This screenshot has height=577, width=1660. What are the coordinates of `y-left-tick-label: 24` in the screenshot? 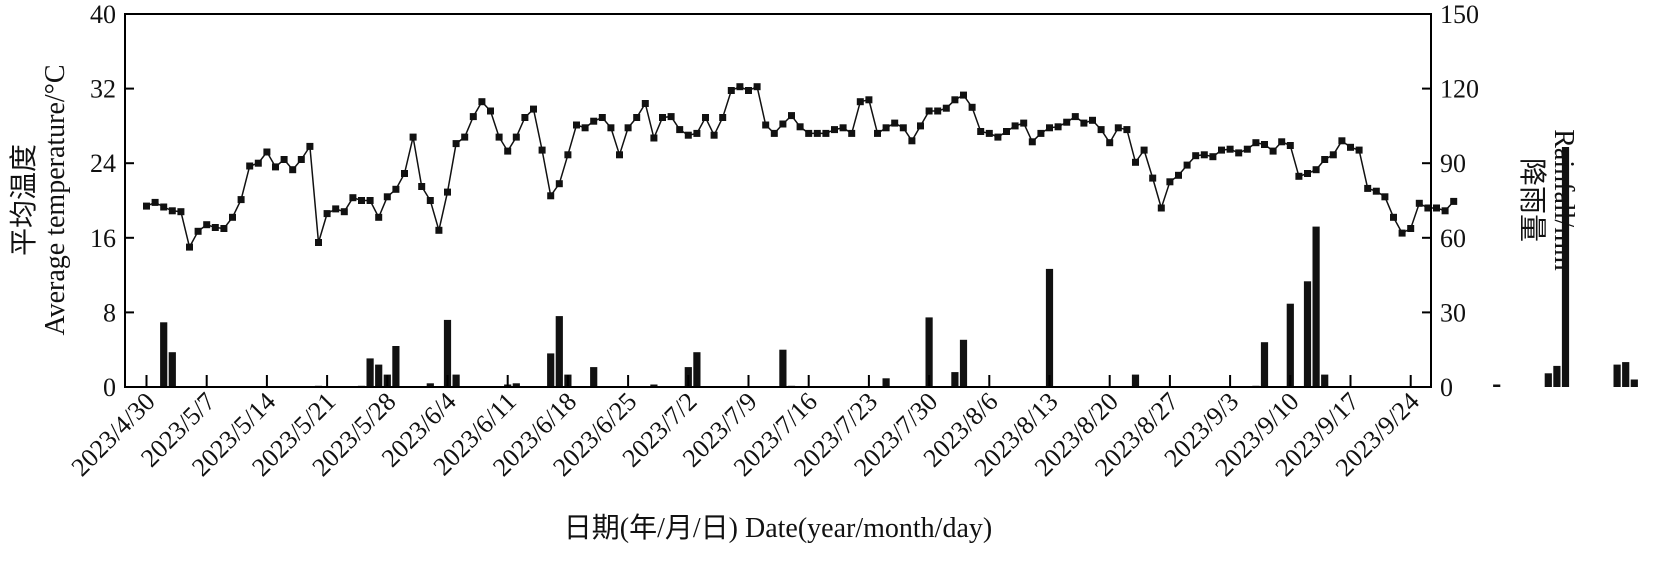 It's located at (103, 163).